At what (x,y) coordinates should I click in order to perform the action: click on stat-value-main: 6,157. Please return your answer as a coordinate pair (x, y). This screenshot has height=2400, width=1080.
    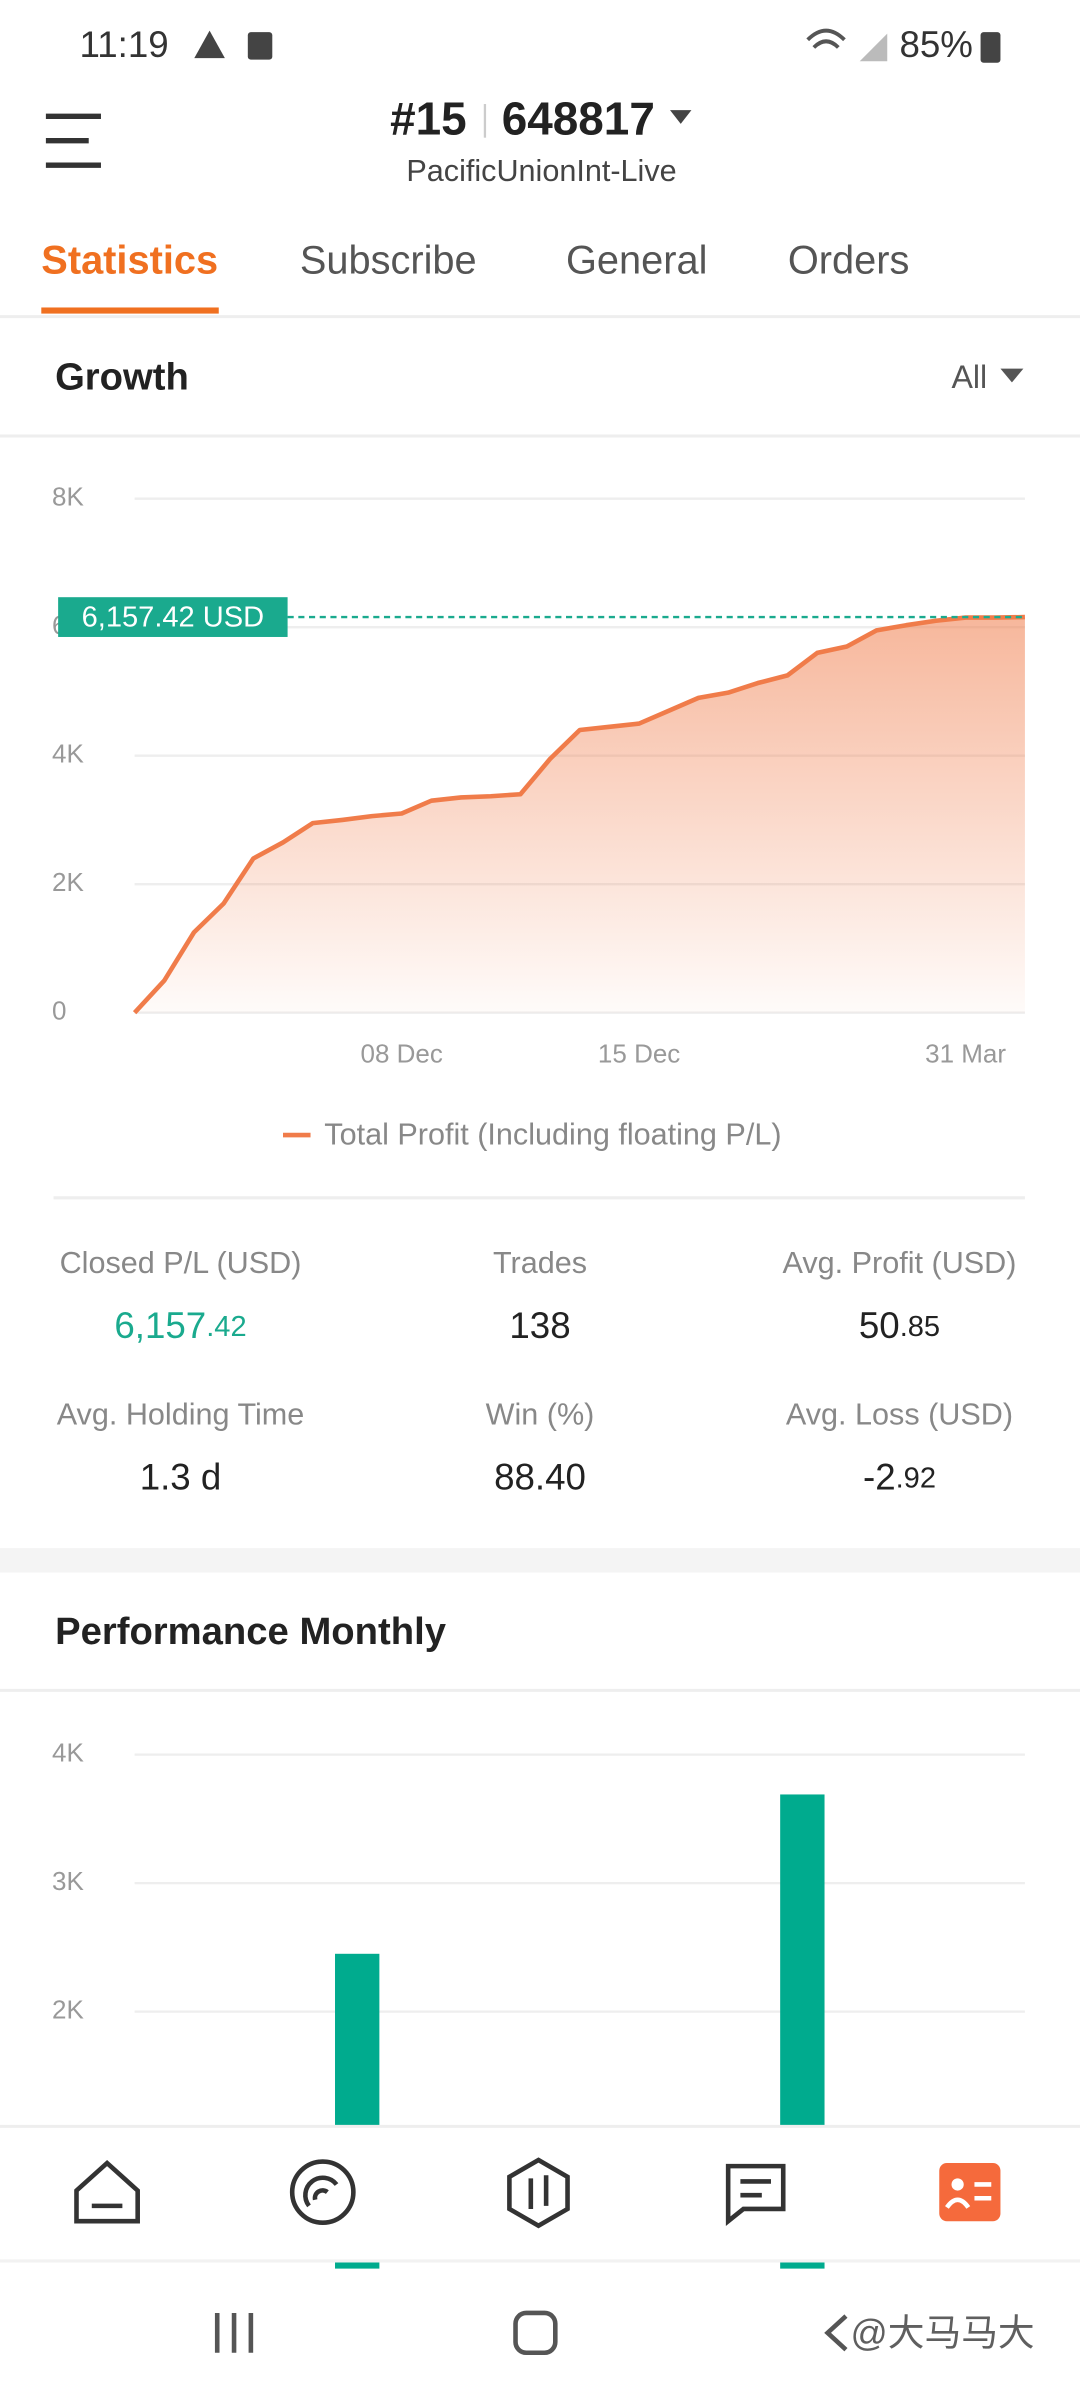
    Looking at the image, I should click on (160, 1325).